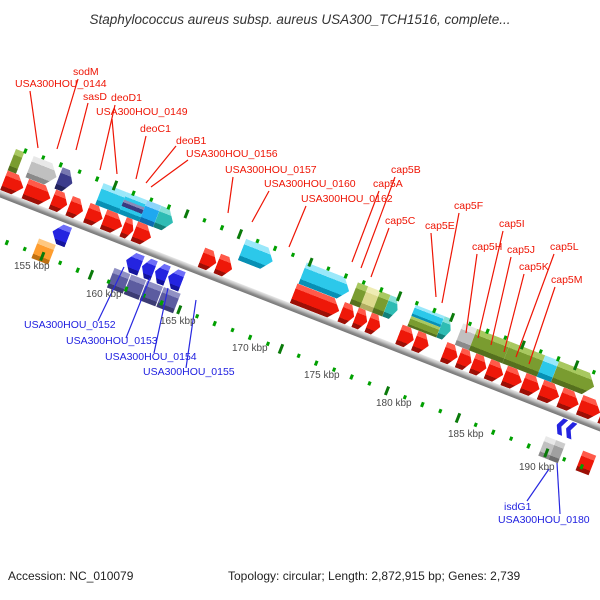 This screenshot has height=600, width=600. I want to click on position-label: 190 kbp, so click(537, 467).